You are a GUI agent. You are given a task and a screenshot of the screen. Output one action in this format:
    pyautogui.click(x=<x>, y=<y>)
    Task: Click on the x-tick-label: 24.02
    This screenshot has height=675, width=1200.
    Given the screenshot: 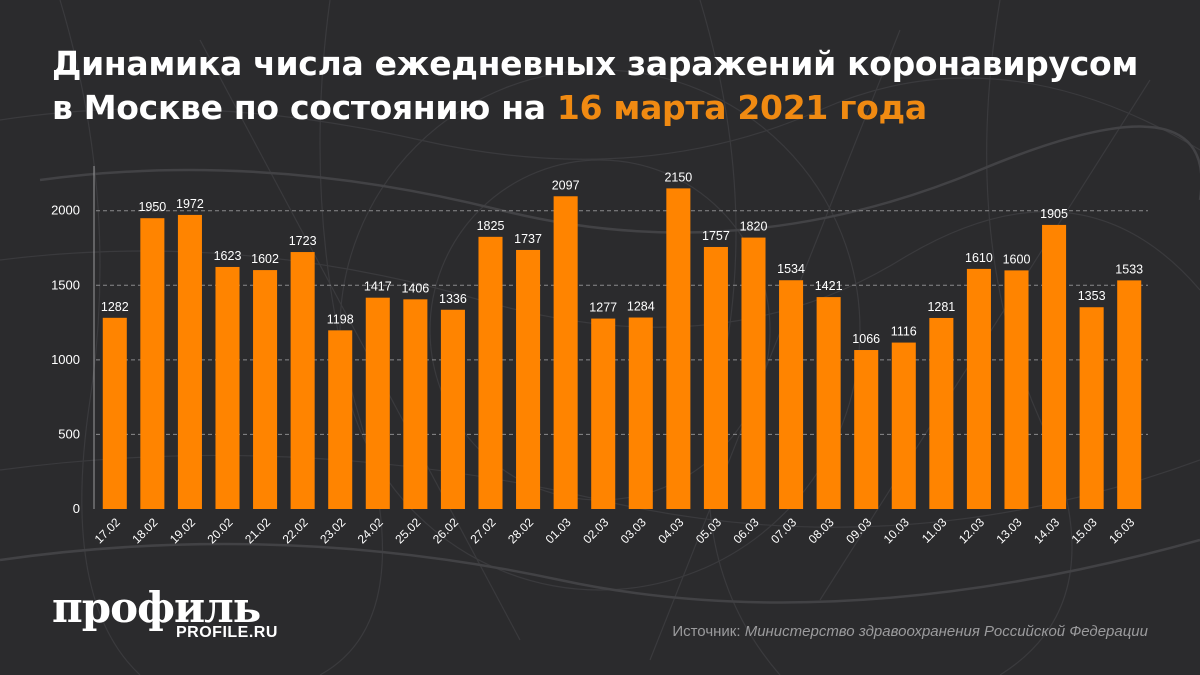 What is the action you would take?
    pyautogui.click(x=370, y=530)
    